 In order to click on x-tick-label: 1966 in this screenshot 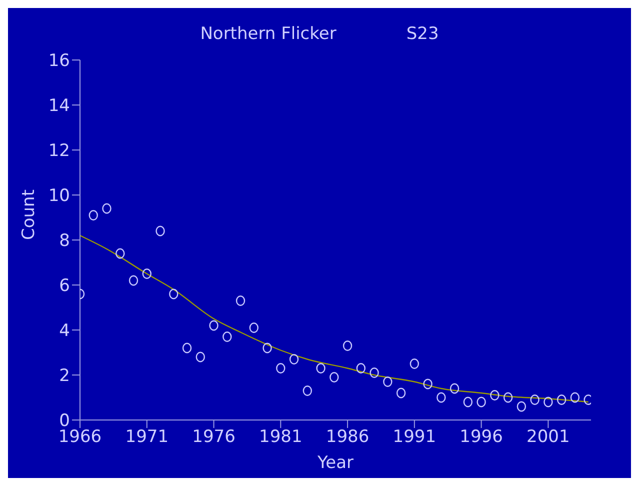, I will do `click(80, 437)`.